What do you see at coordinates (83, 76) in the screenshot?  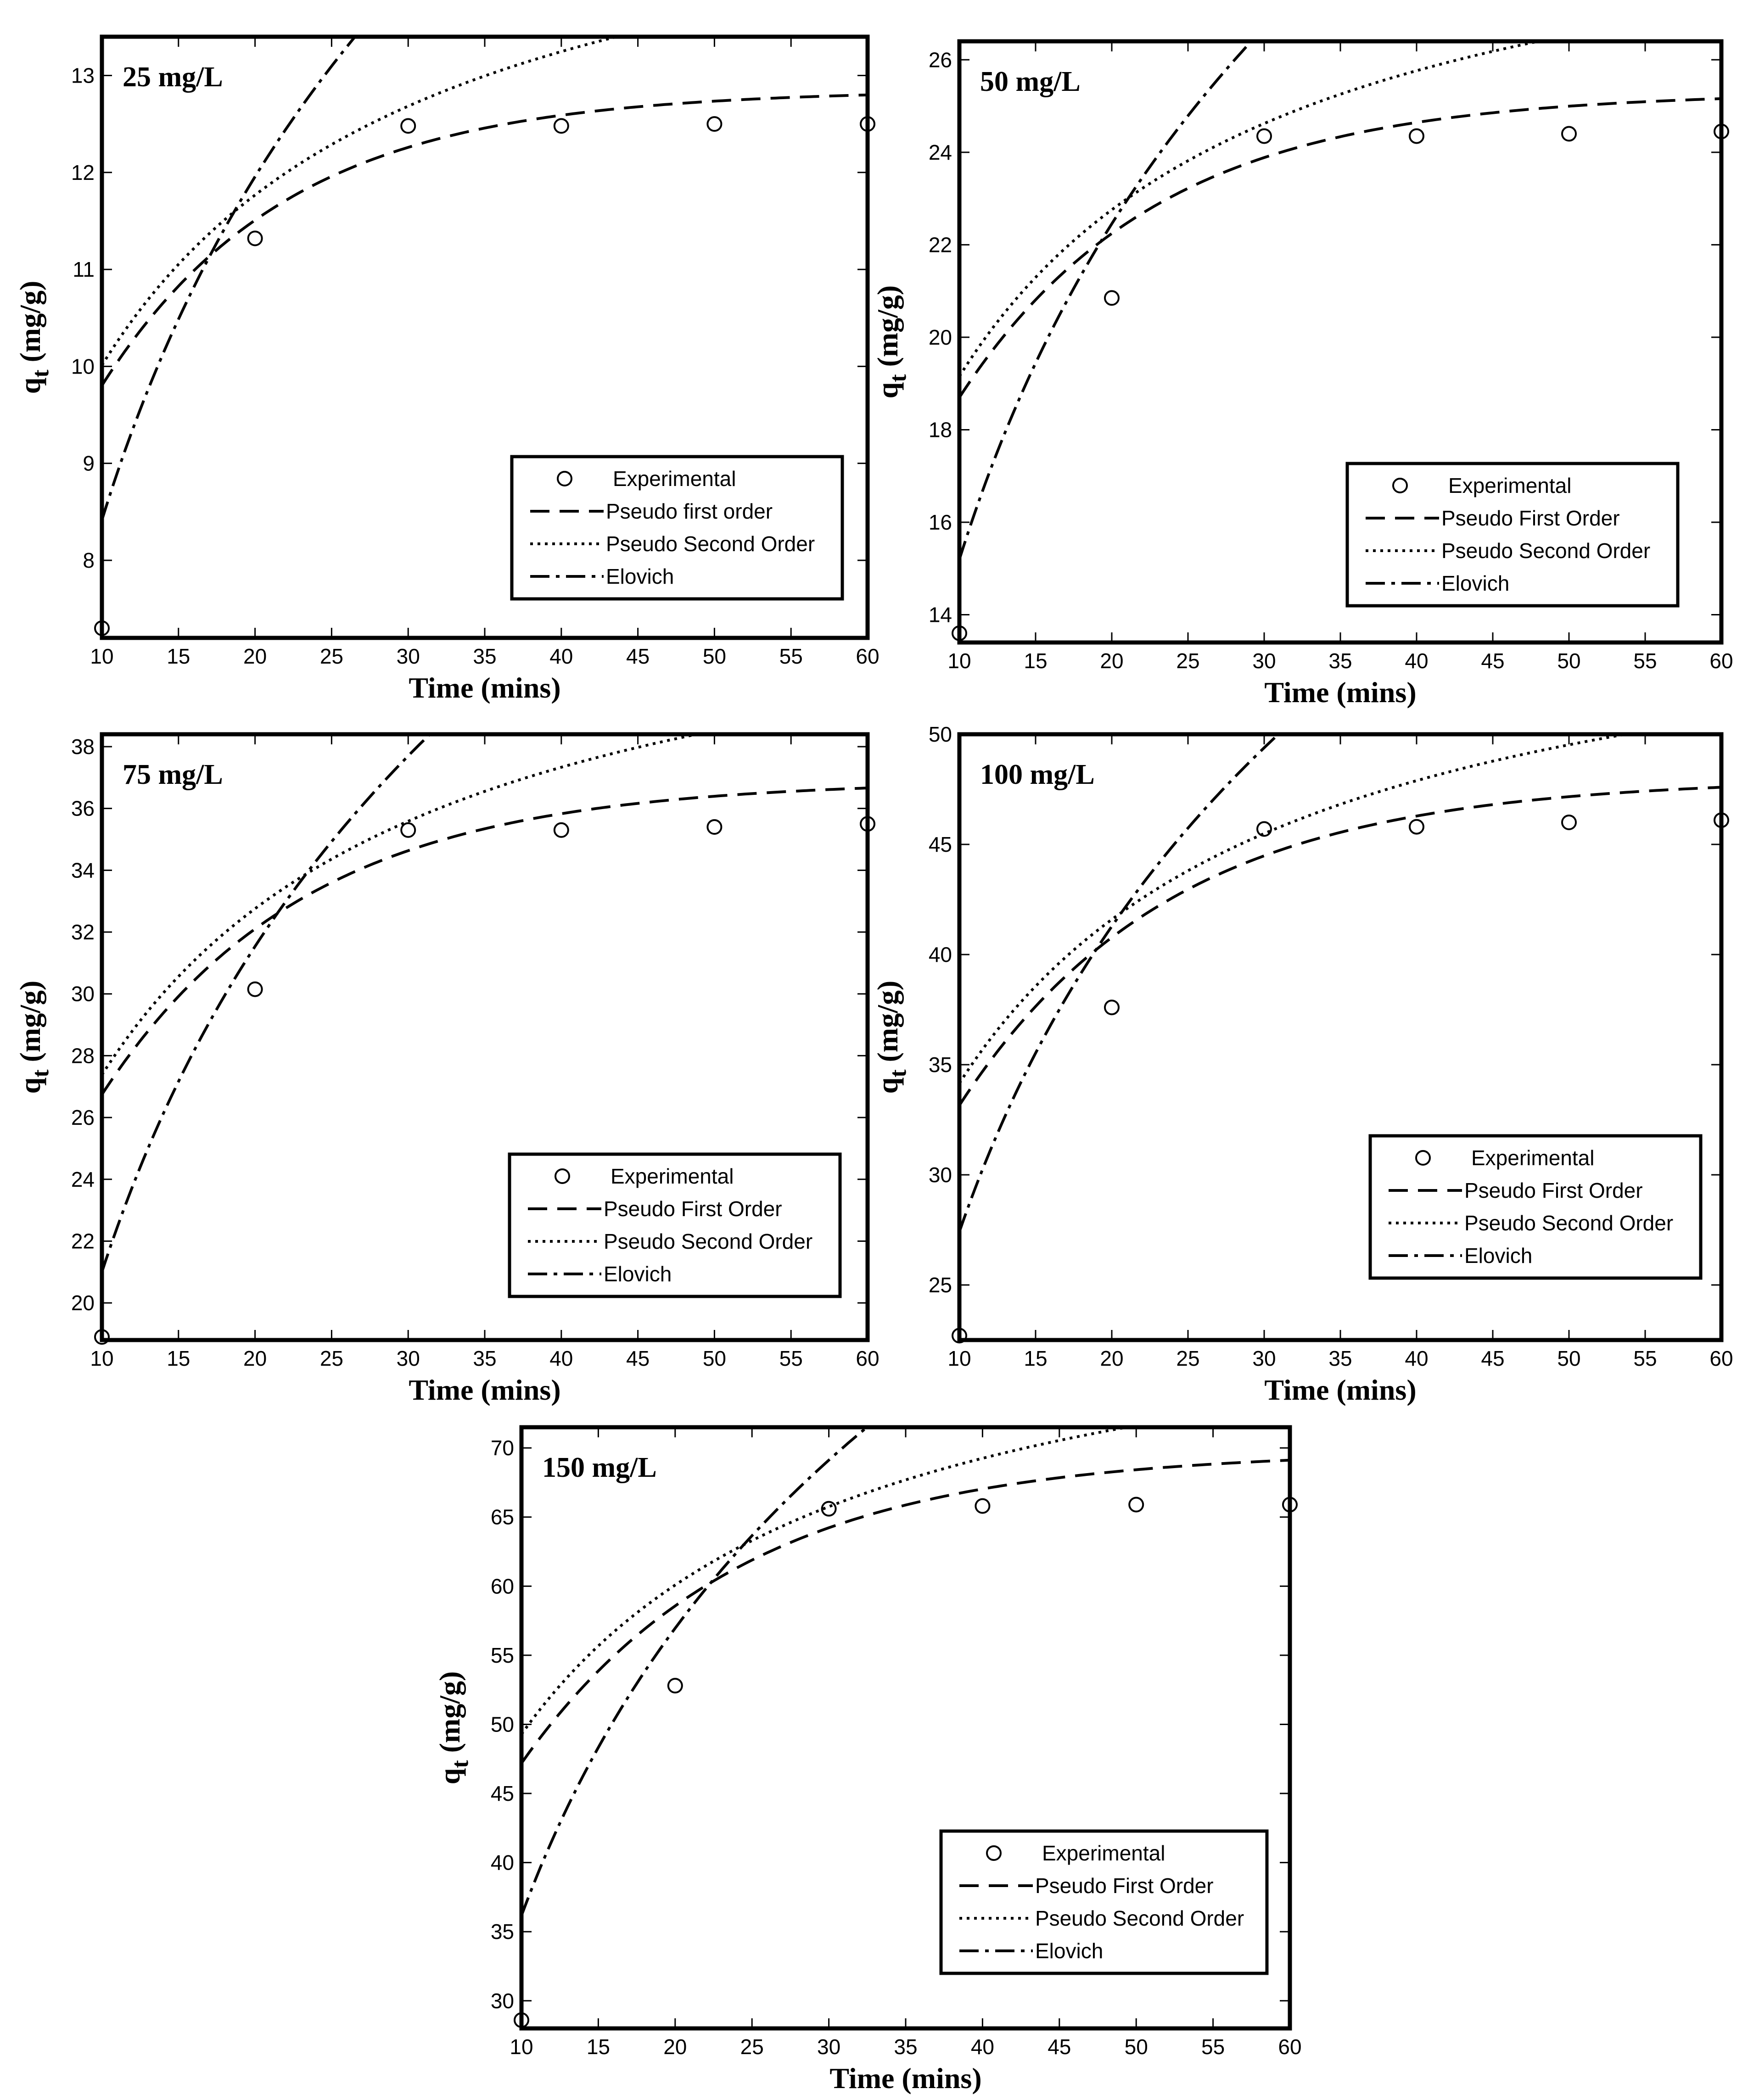 I see `y-tick-label: 13` at bounding box center [83, 76].